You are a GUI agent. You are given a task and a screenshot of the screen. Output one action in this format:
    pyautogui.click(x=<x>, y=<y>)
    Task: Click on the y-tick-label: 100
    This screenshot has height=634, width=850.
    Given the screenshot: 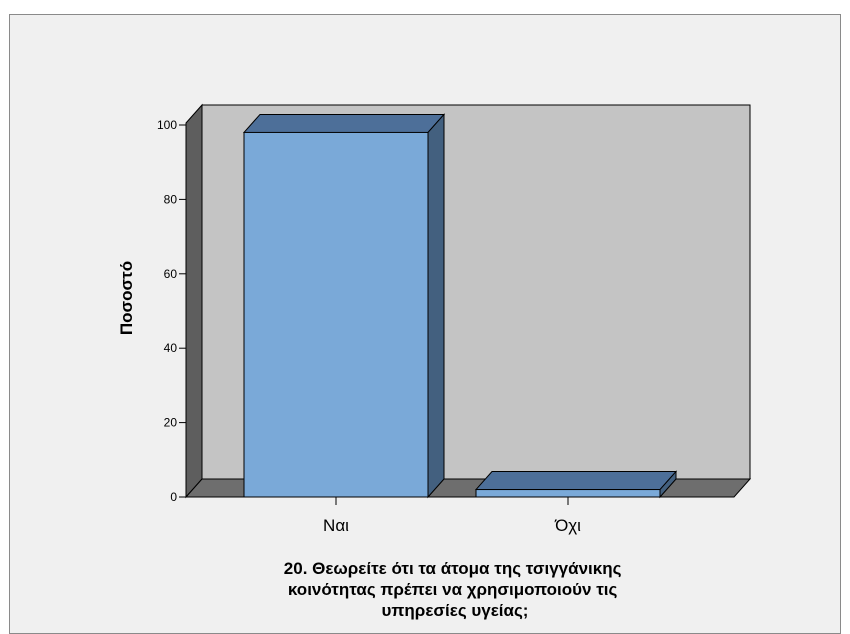 What is the action you would take?
    pyautogui.click(x=167, y=125)
    